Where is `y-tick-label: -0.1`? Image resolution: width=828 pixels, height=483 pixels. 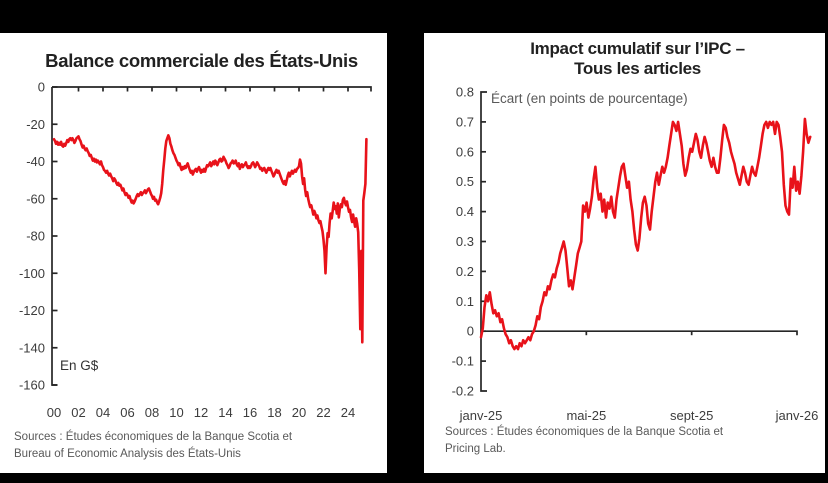
y-tick-label: -0.1 is located at coordinates (463, 361).